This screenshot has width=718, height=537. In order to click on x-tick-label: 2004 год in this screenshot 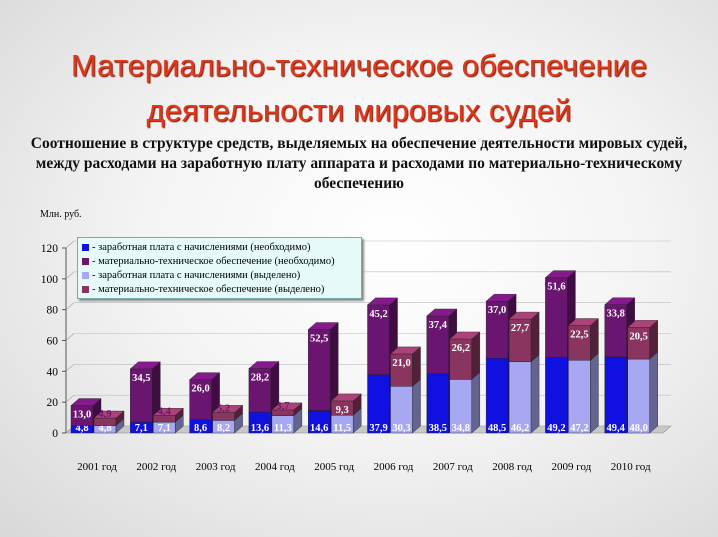, I will do `click(275, 467)`.